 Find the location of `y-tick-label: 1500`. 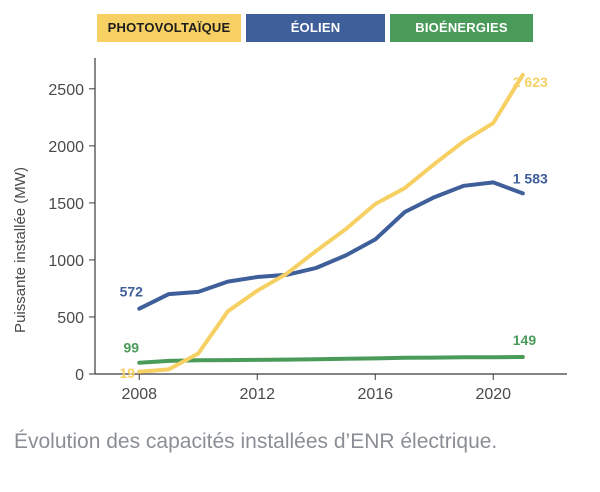

y-tick-label: 1500 is located at coordinates (66, 204).